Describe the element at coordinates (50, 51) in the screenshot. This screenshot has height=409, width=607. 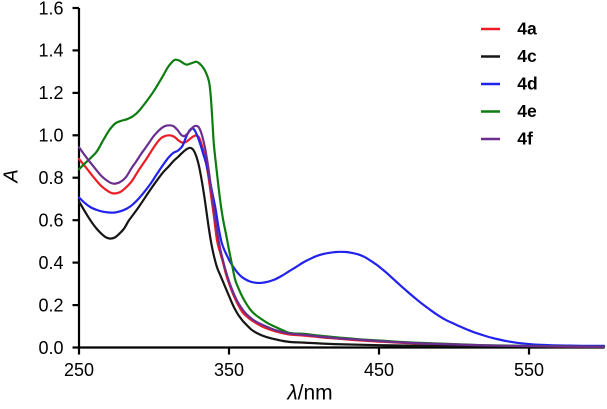
I see `svg-text: 1.4` at that location.